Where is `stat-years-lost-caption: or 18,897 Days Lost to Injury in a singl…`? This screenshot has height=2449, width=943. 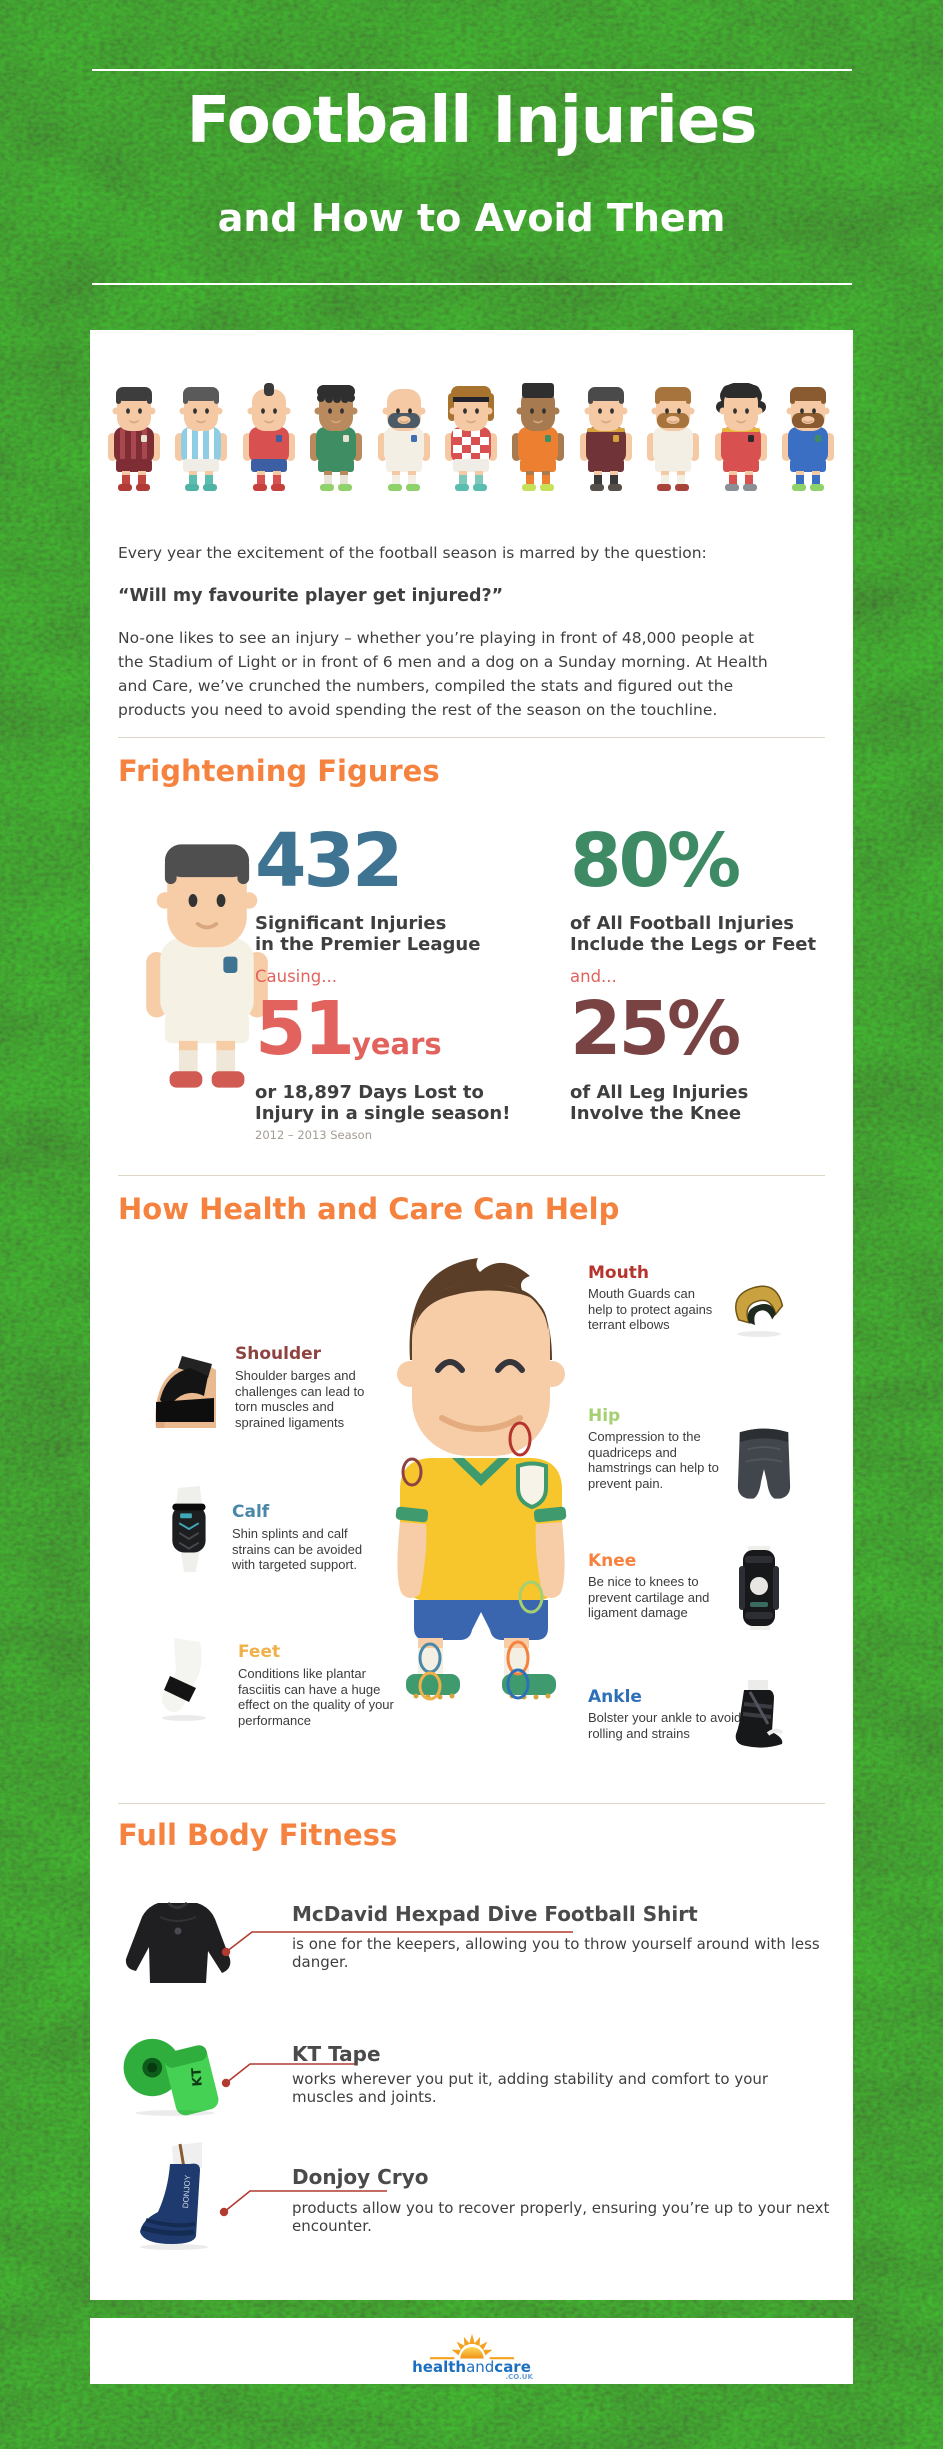 stat-years-lost-caption: or 18,897 Days Lost to Injury in a singl… is located at coordinates (383, 1103).